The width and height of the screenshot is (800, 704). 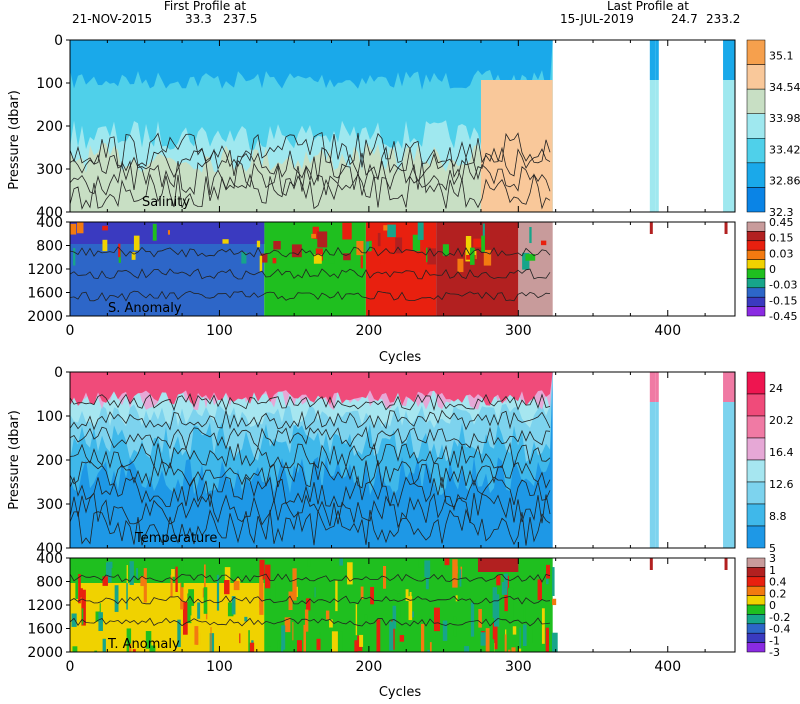 What do you see at coordinates (58, 41) in the screenshot?
I see `y-tick-label: 0` at bounding box center [58, 41].